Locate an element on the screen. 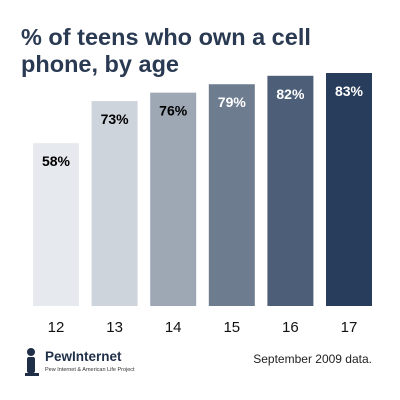 Image resolution: width=400 pixels, height=400 pixels. x-tick-label: 15 is located at coordinates (231, 327).